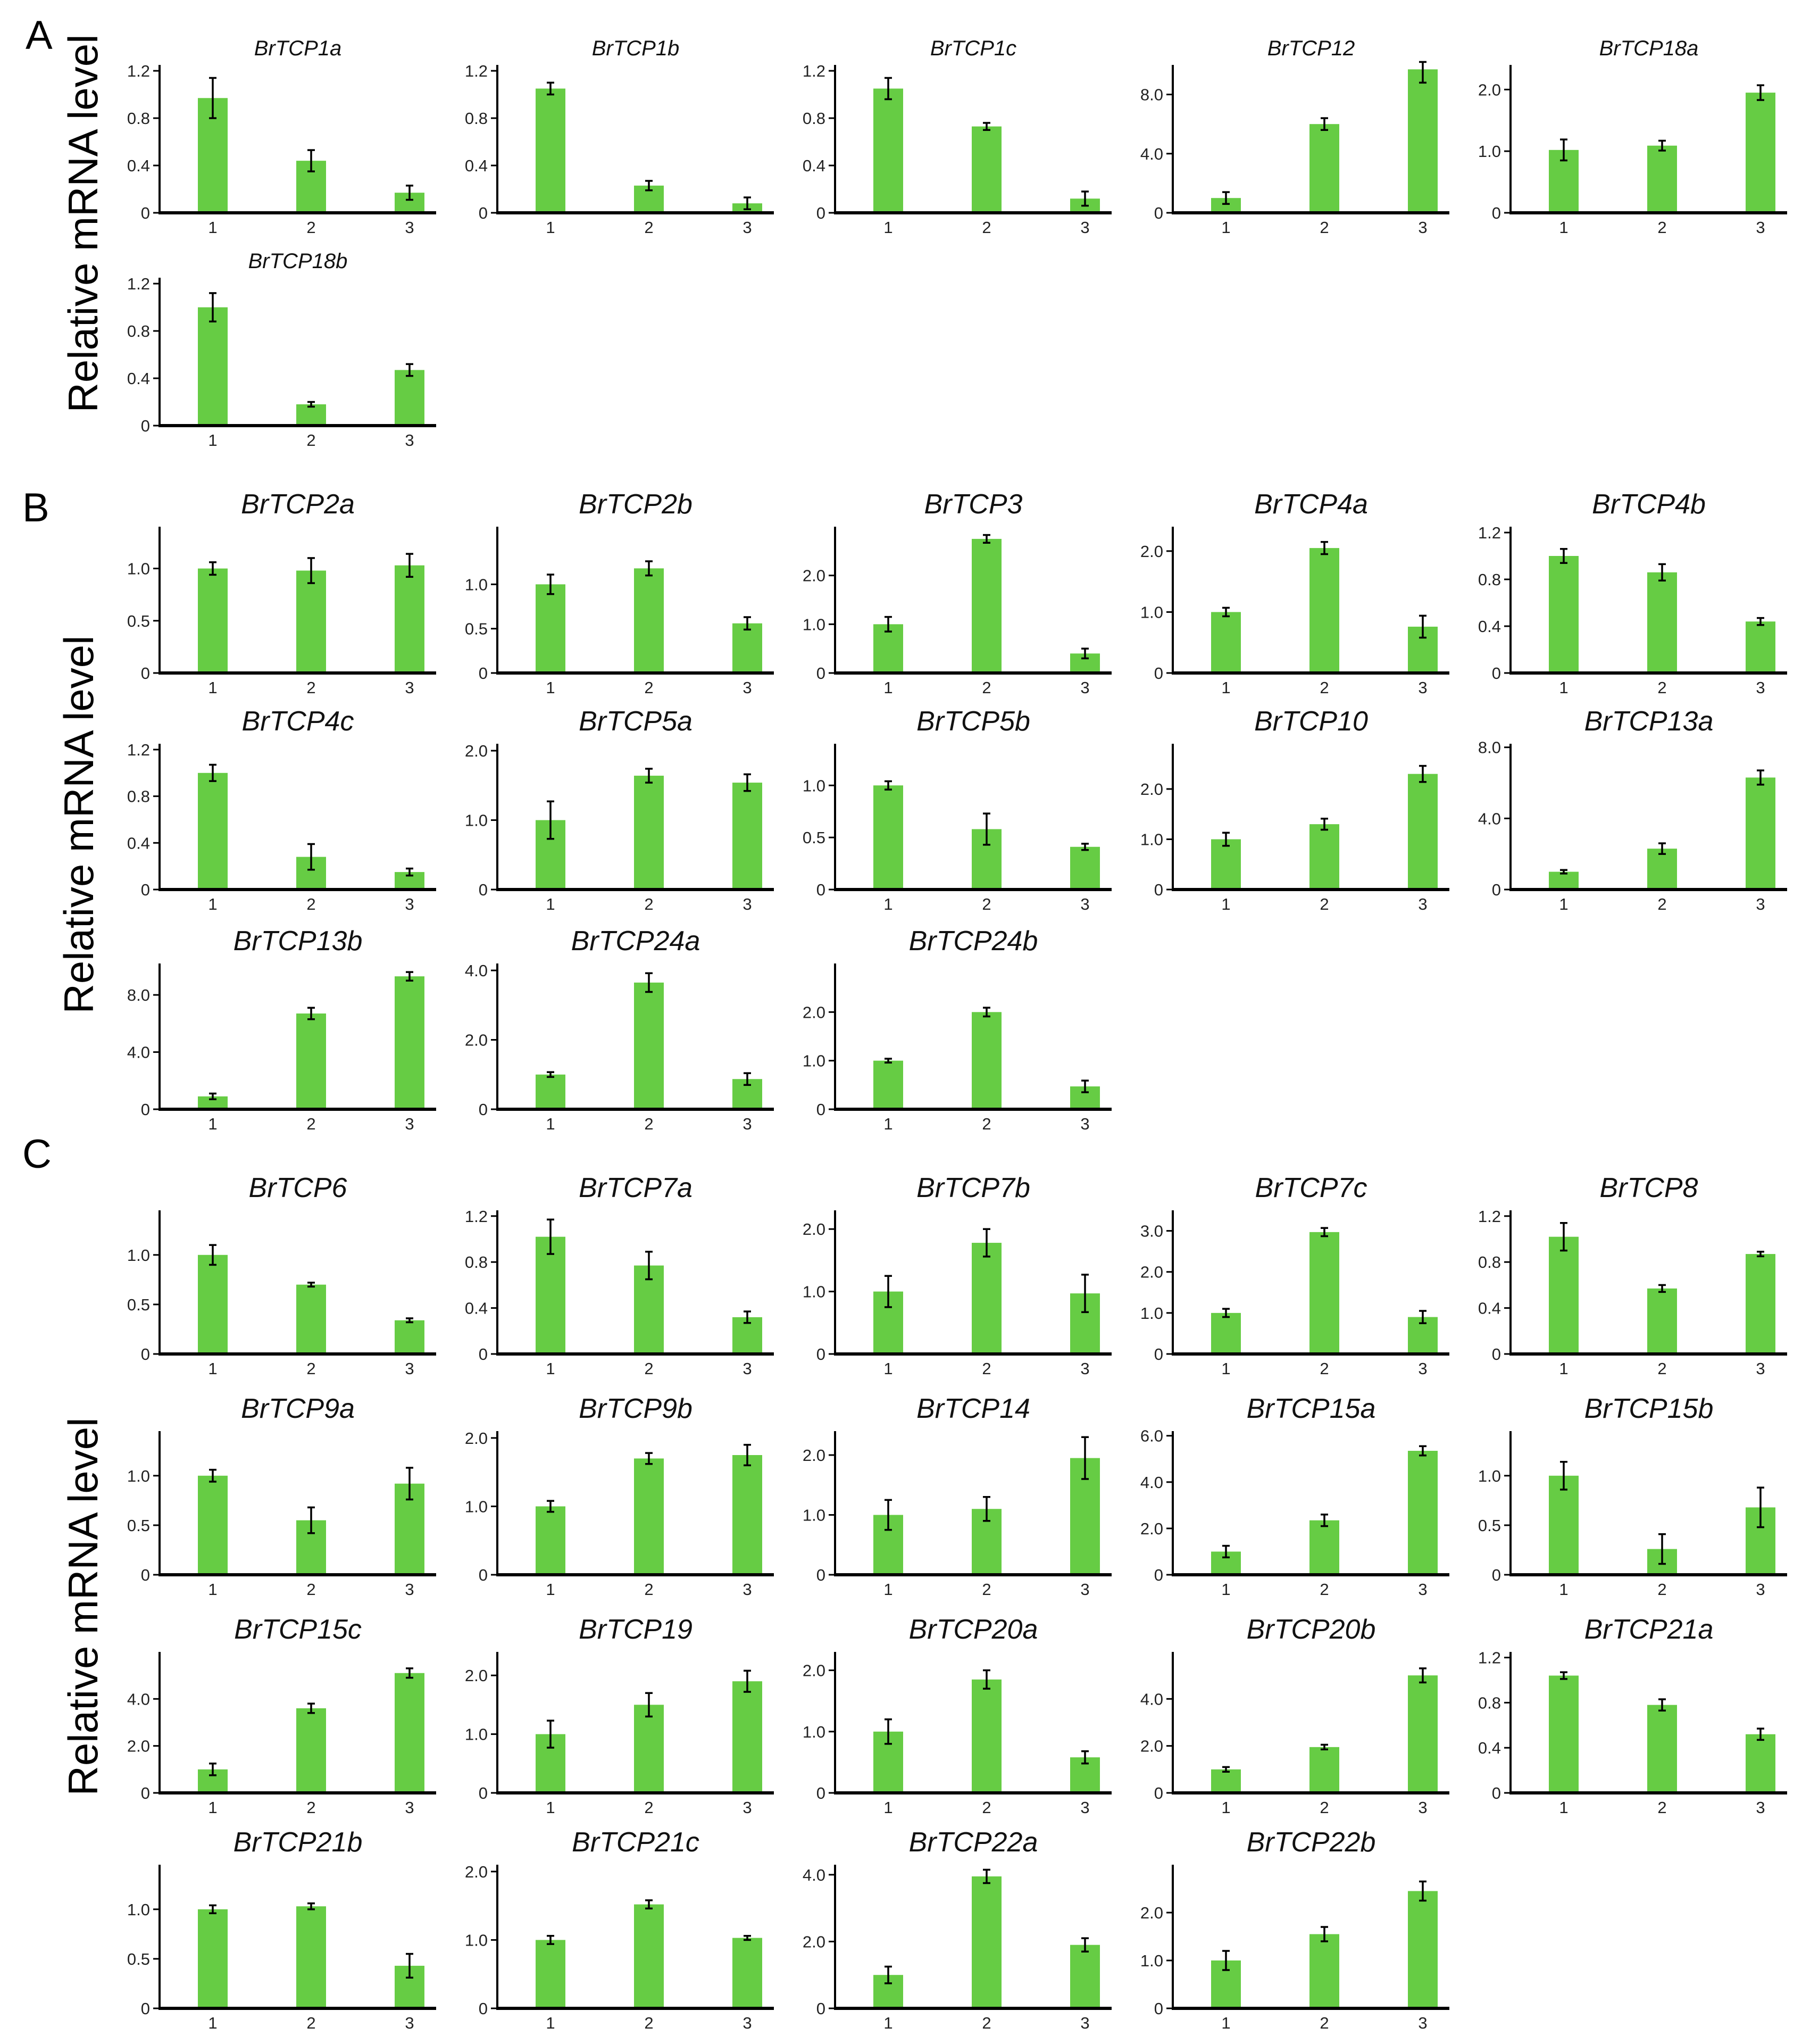  What do you see at coordinates (1649, 504) in the screenshot?
I see `chart-title: BrTCP4b` at bounding box center [1649, 504].